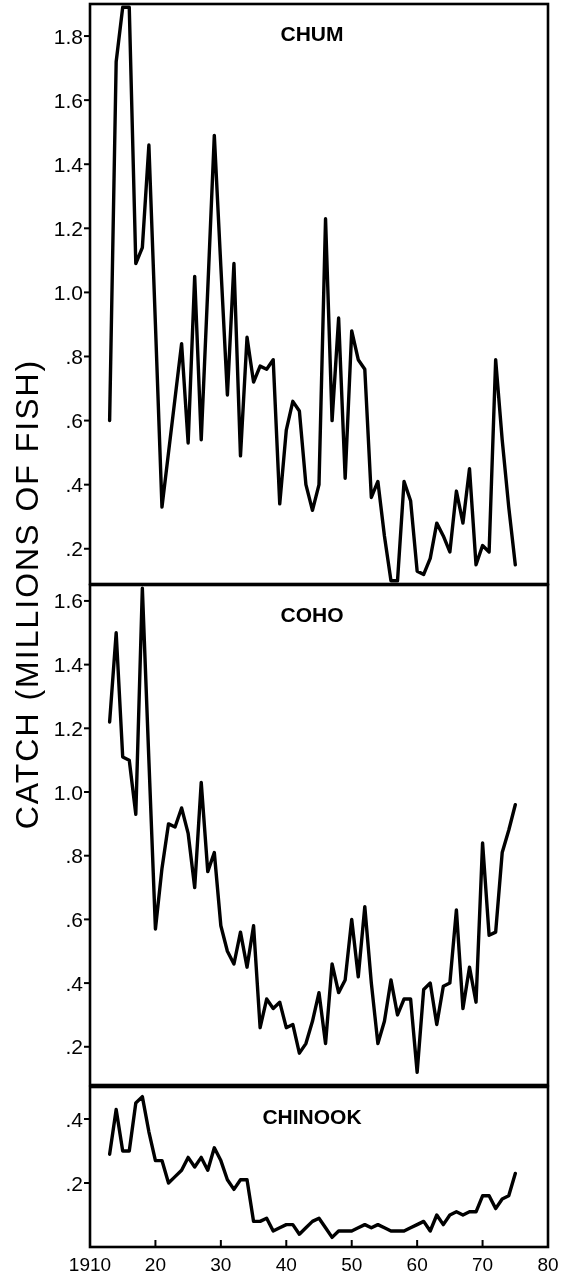  Describe the element at coordinates (221, 1264) in the screenshot. I see `x-tick-label: 30` at that location.